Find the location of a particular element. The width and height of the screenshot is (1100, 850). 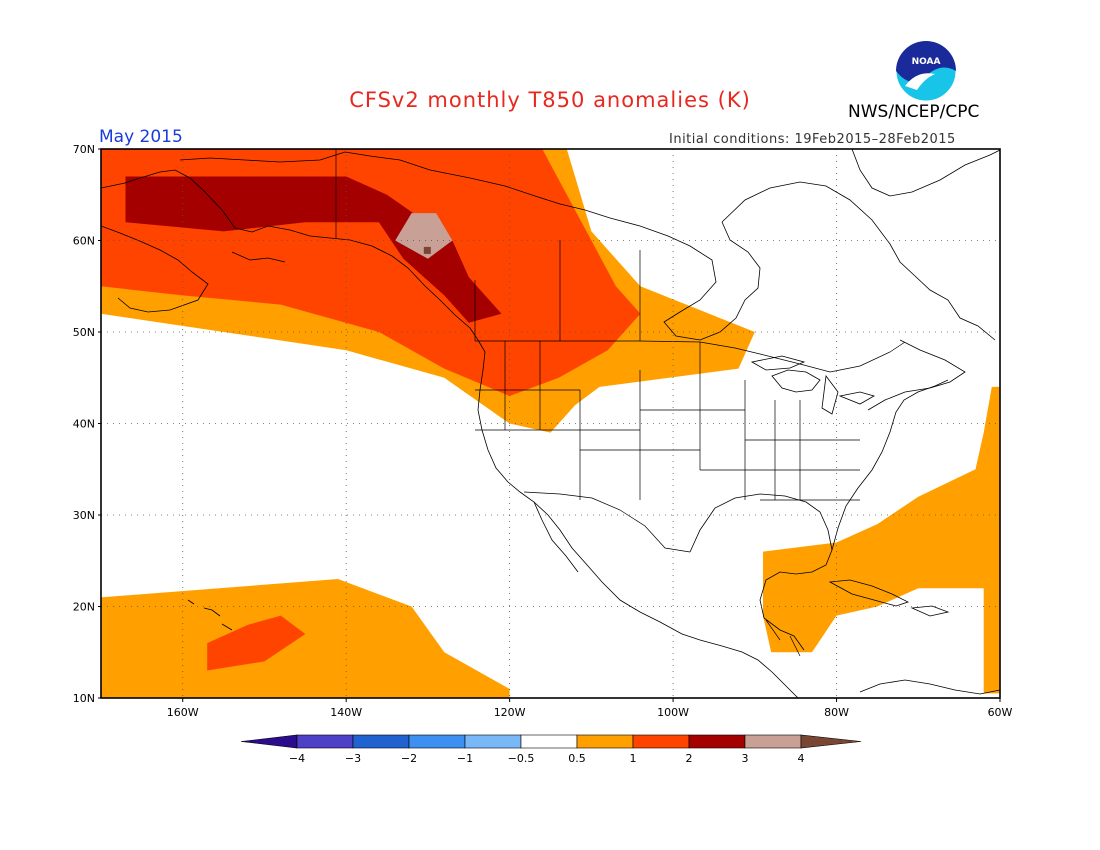

colorbar-label-9: 4 is located at coordinates (801, 758).